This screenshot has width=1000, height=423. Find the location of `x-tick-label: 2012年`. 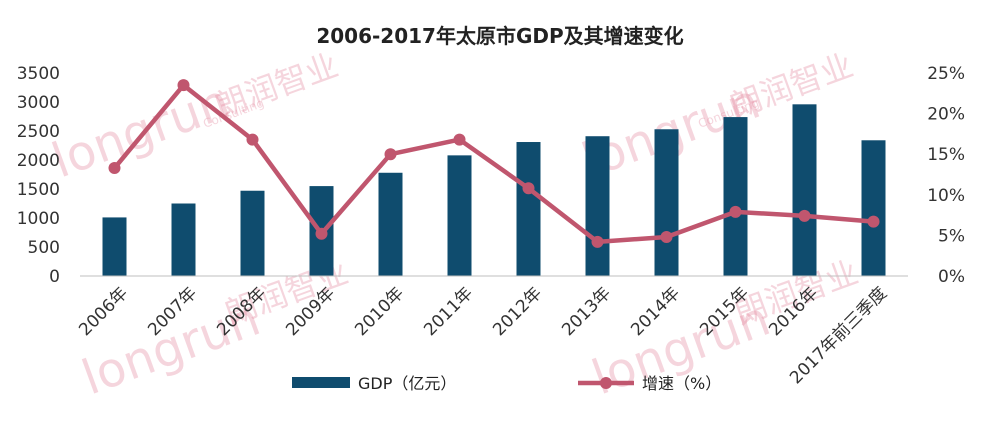

x-tick-label: 2012年 is located at coordinates (517, 311).